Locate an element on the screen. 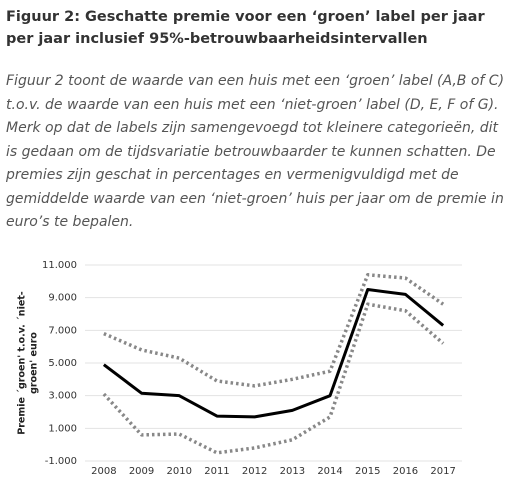 The image size is (510, 481). y-tick-label: 5.000 is located at coordinates (62, 363).